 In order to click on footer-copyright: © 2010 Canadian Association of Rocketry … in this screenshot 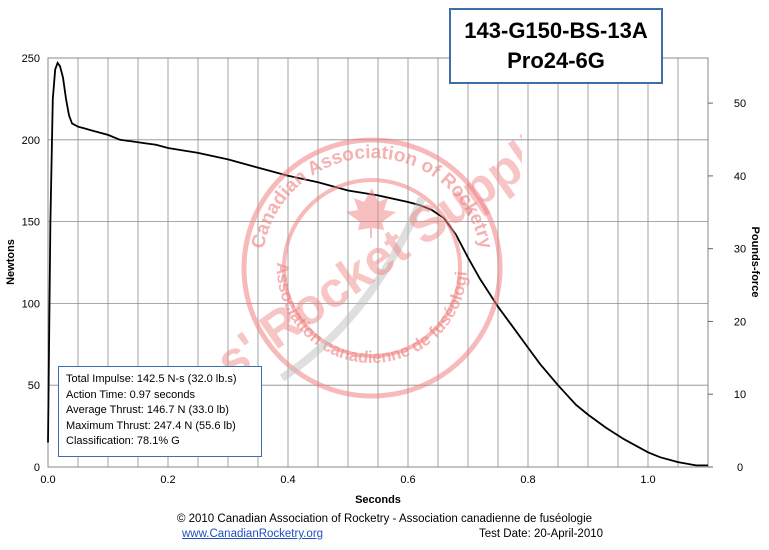, I will do `click(384, 519)`.